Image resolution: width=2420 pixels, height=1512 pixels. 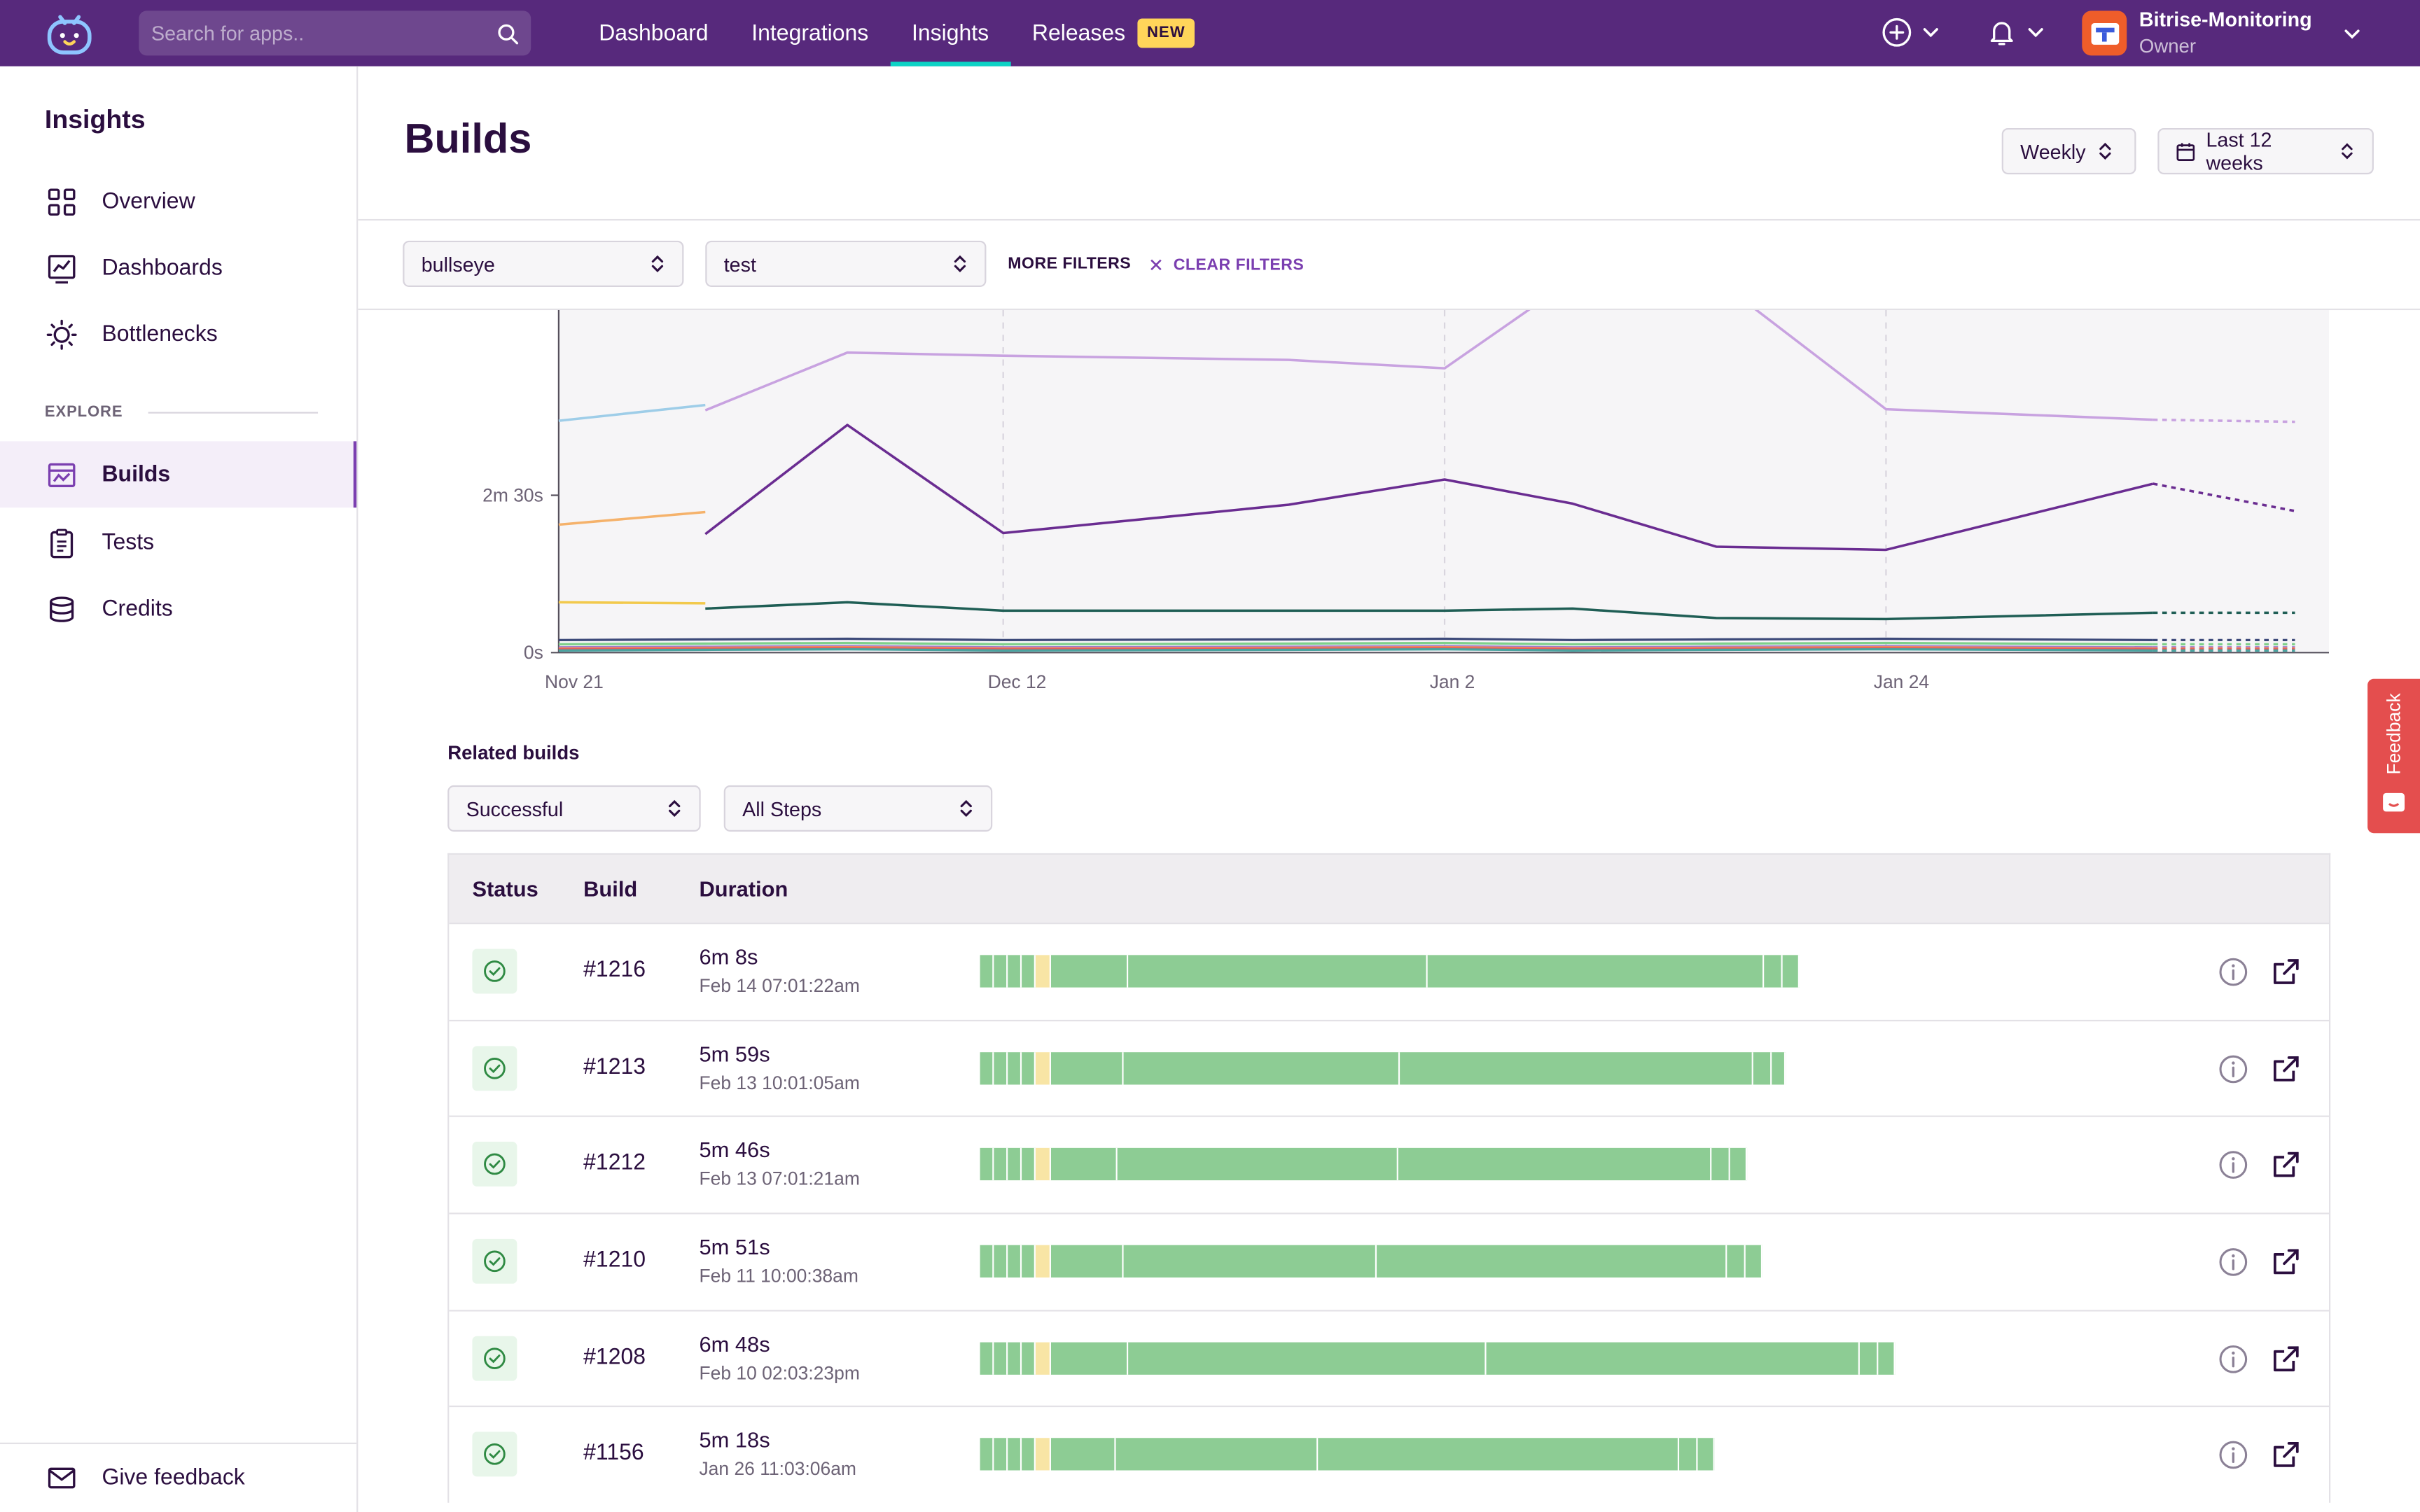 What do you see at coordinates (1070, 264) in the screenshot?
I see `more-filters-button: MORE FILTERS` at bounding box center [1070, 264].